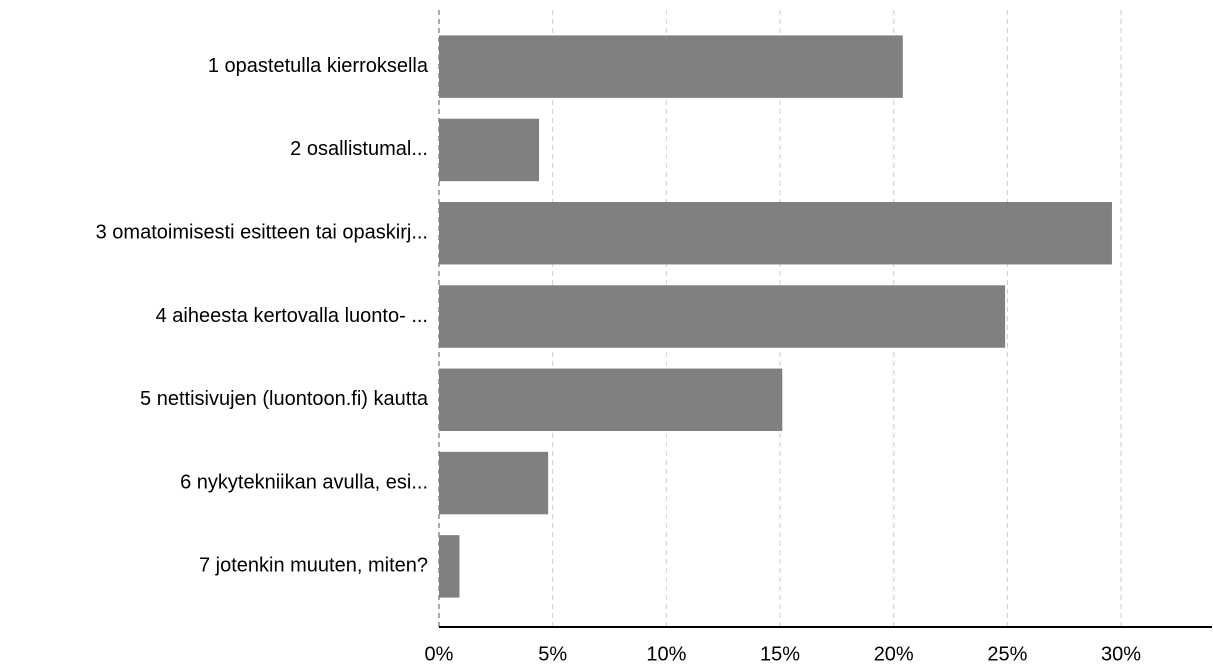 This screenshot has width=1213, height=667. Describe the element at coordinates (780, 654) in the screenshot. I see `x-tick-label: 15%` at that location.